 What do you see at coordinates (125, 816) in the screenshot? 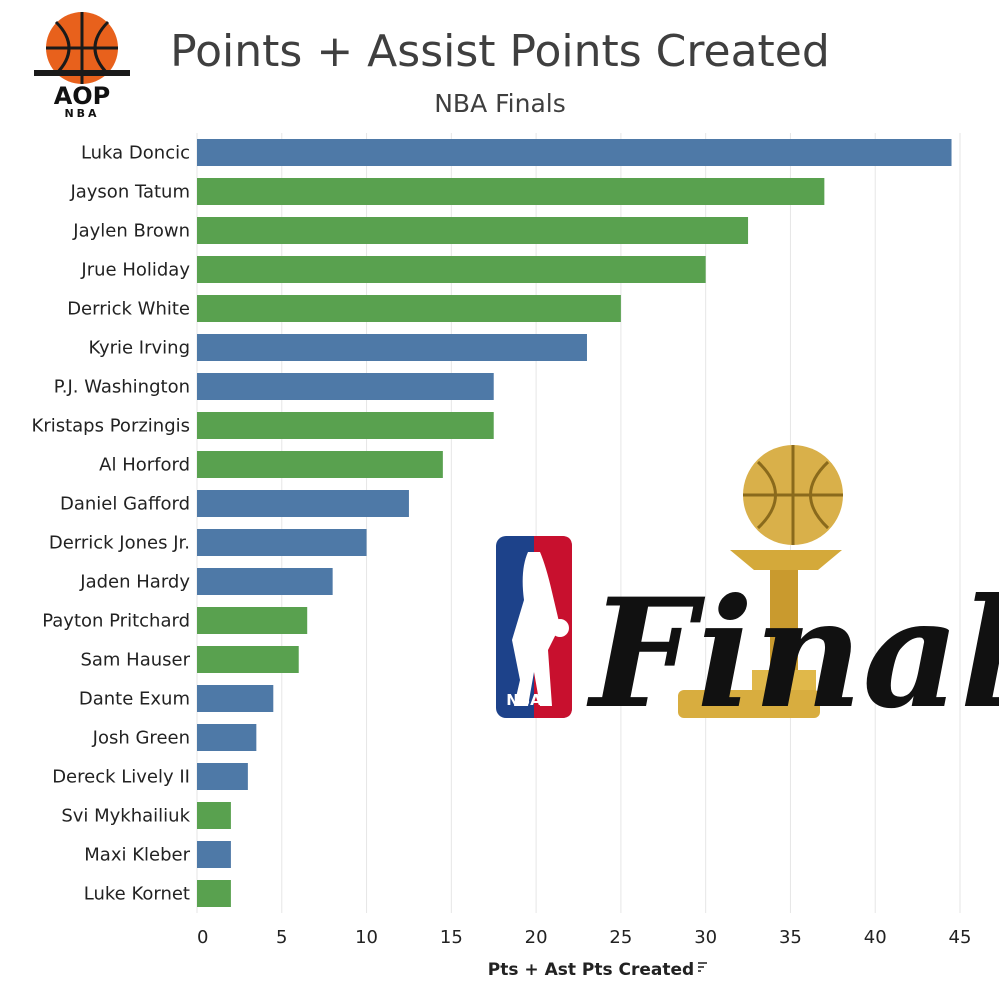
I see `category-label: Svi Mykhailiuk` at bounding box center [125, 816].